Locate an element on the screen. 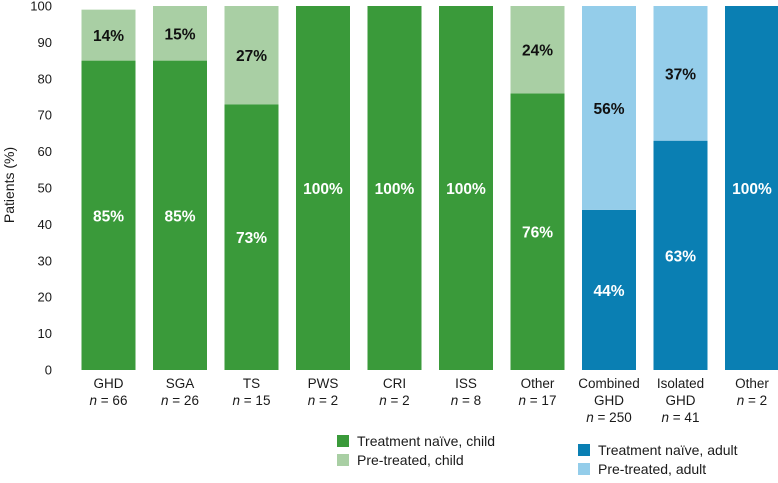 The width and height of the screenshot is (778, 483). y-tick-label: 30 is located at coordinates (45, 260).